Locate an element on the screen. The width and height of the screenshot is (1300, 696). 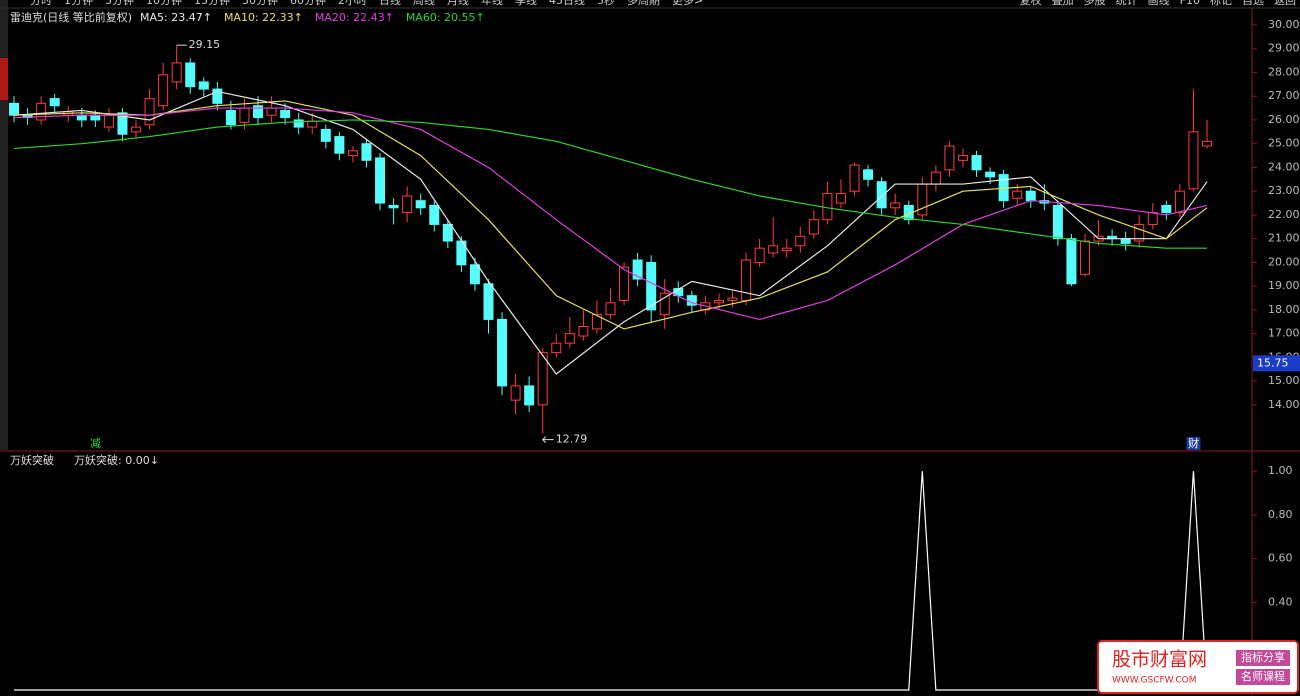
toolbar-item: 45日线 is located at coordinates (567, 3).